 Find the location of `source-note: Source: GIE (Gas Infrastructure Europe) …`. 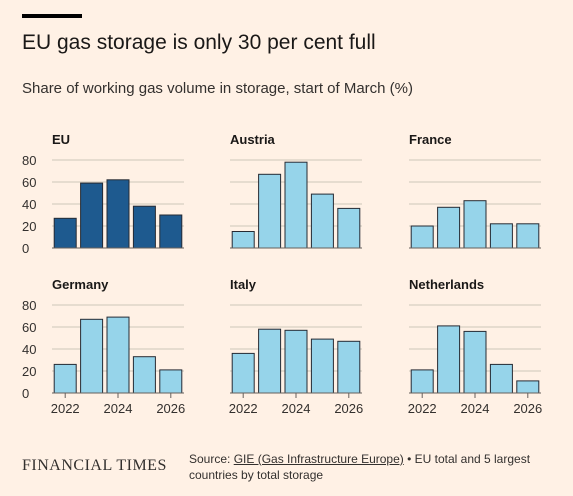

source-note: Source: GIE (Gas Infrastructure Europe) … is located at coordinates (374, 467).